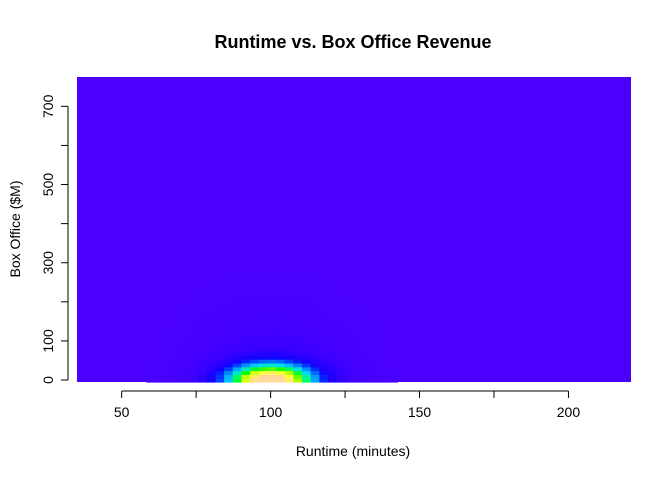 The width and height of the screenshot is (672, 485). I want to click on x-tick-label: 150, so click(420, 412).